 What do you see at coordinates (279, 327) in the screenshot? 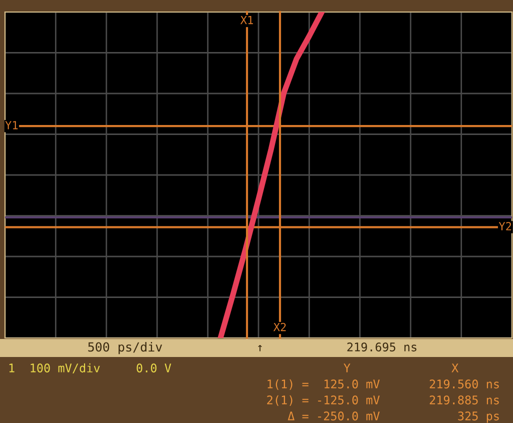
I see `annotation: X2` at bounding box center [279, 327].